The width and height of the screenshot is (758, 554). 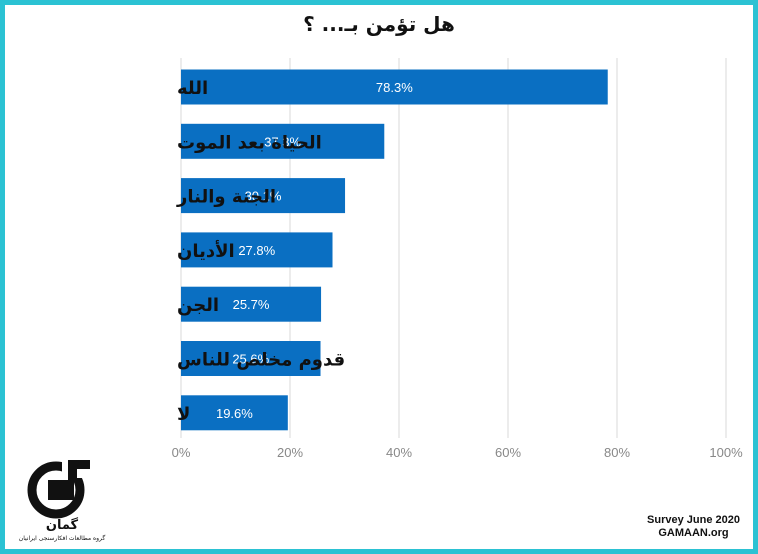 I want to click on category-label: الجن, so click(x=198, y=305).